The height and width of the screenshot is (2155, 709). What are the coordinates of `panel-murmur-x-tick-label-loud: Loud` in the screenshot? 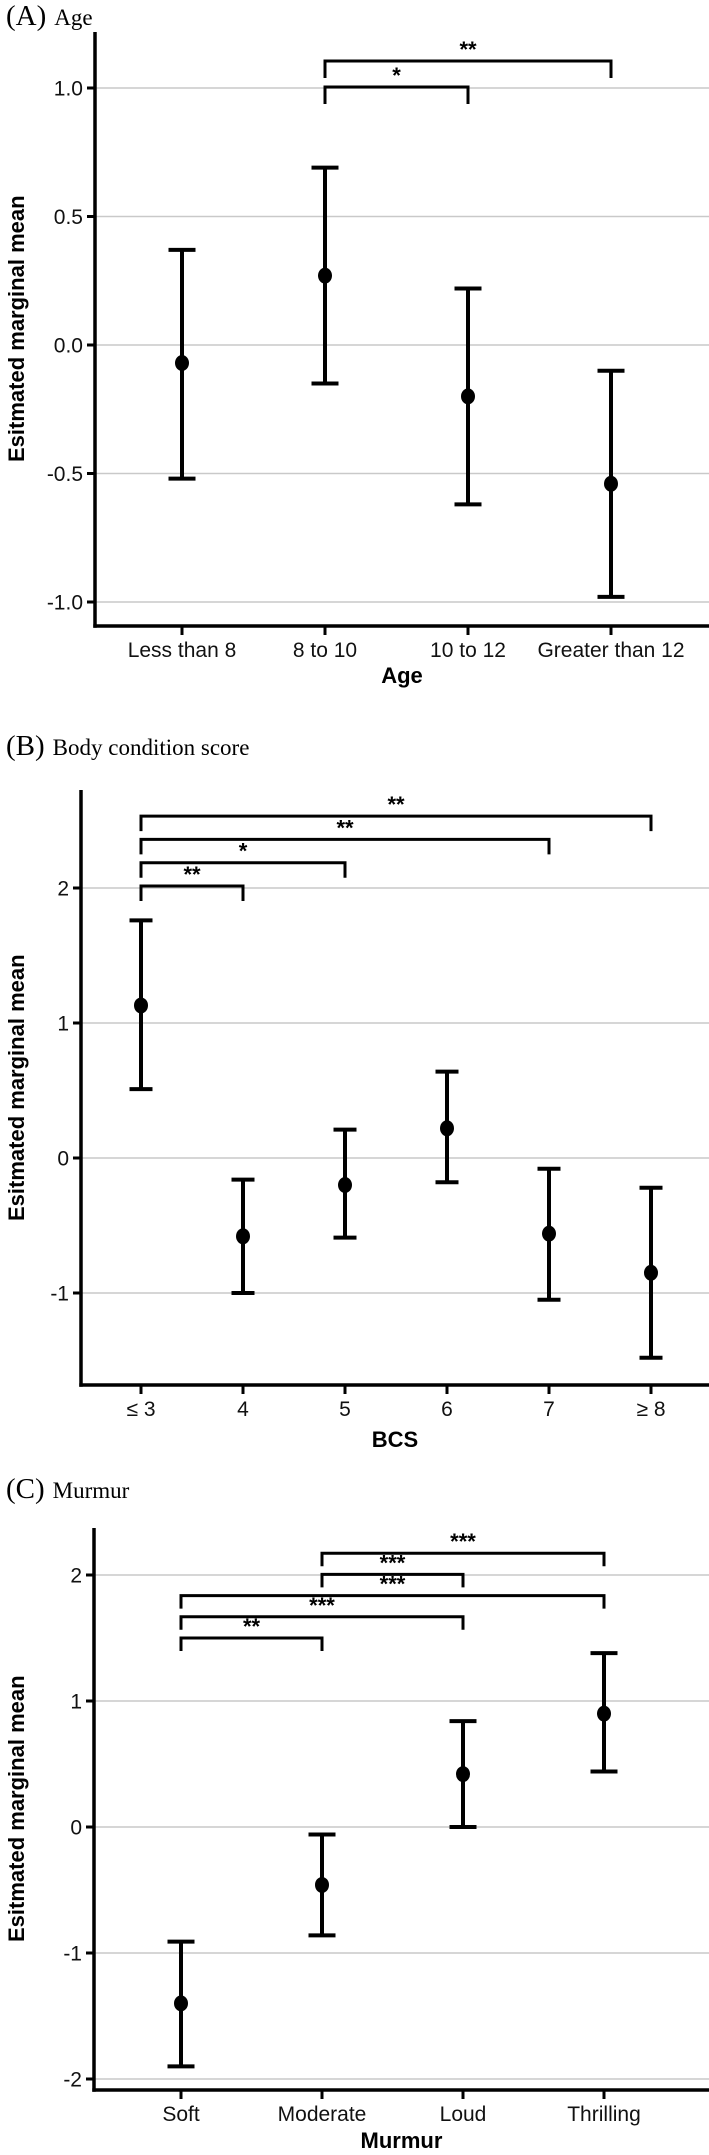 It's located at (463, 2114).